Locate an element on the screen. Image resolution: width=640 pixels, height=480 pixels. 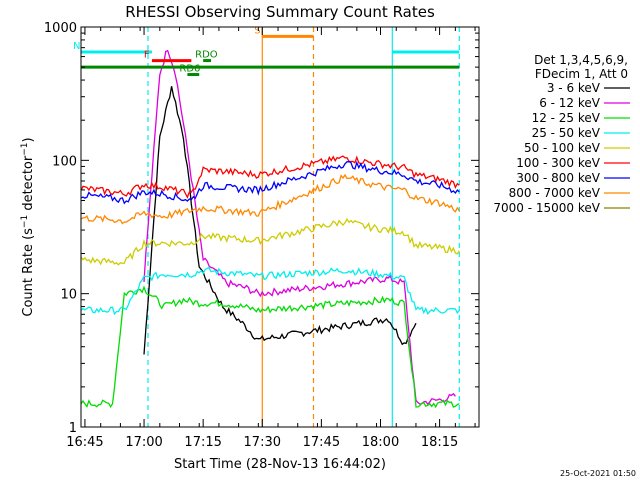
legend-entry-label: 100 - 300 keV is located at coordinates (558, 163).